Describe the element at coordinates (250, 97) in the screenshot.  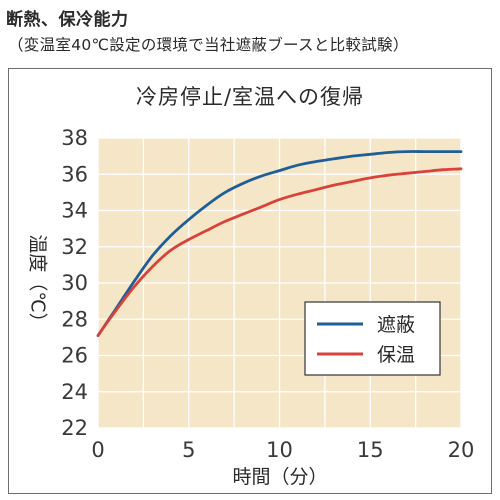
I see `chart-title: 冷房停止/室温への復帰` at that location.